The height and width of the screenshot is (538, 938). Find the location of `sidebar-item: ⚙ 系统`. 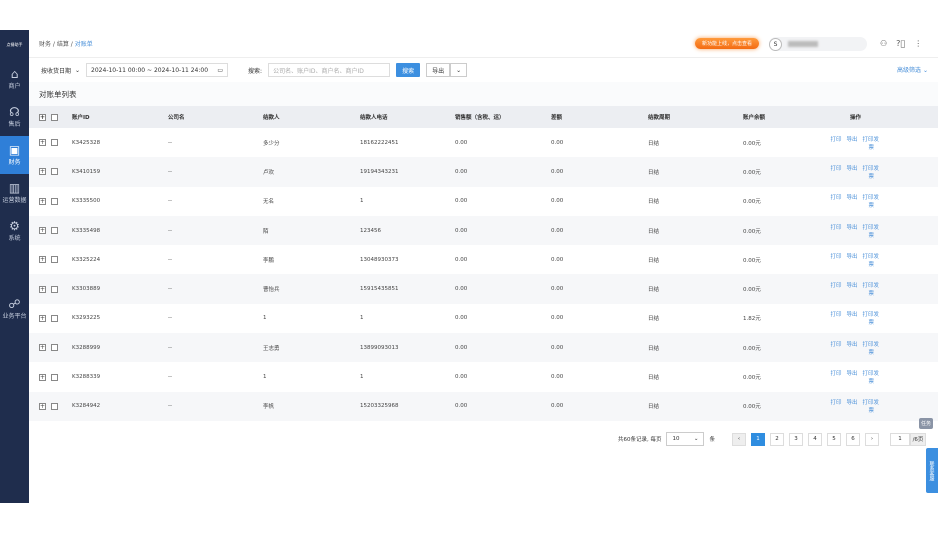

sidebar-item: ⚙ 系统 is located at coordinates (14, 231).